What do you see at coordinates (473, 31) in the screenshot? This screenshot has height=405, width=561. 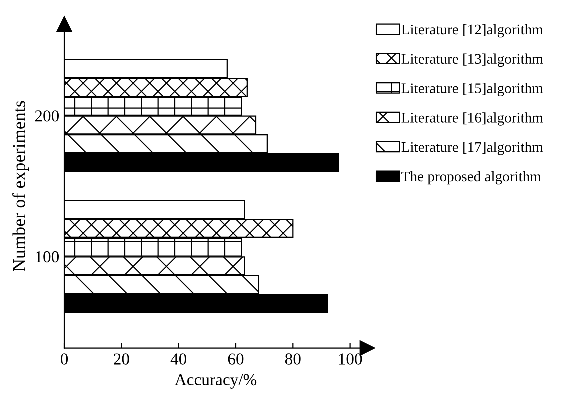 I see `legend-label: Literature [12]algorithm` at bounding box center [473, 31].